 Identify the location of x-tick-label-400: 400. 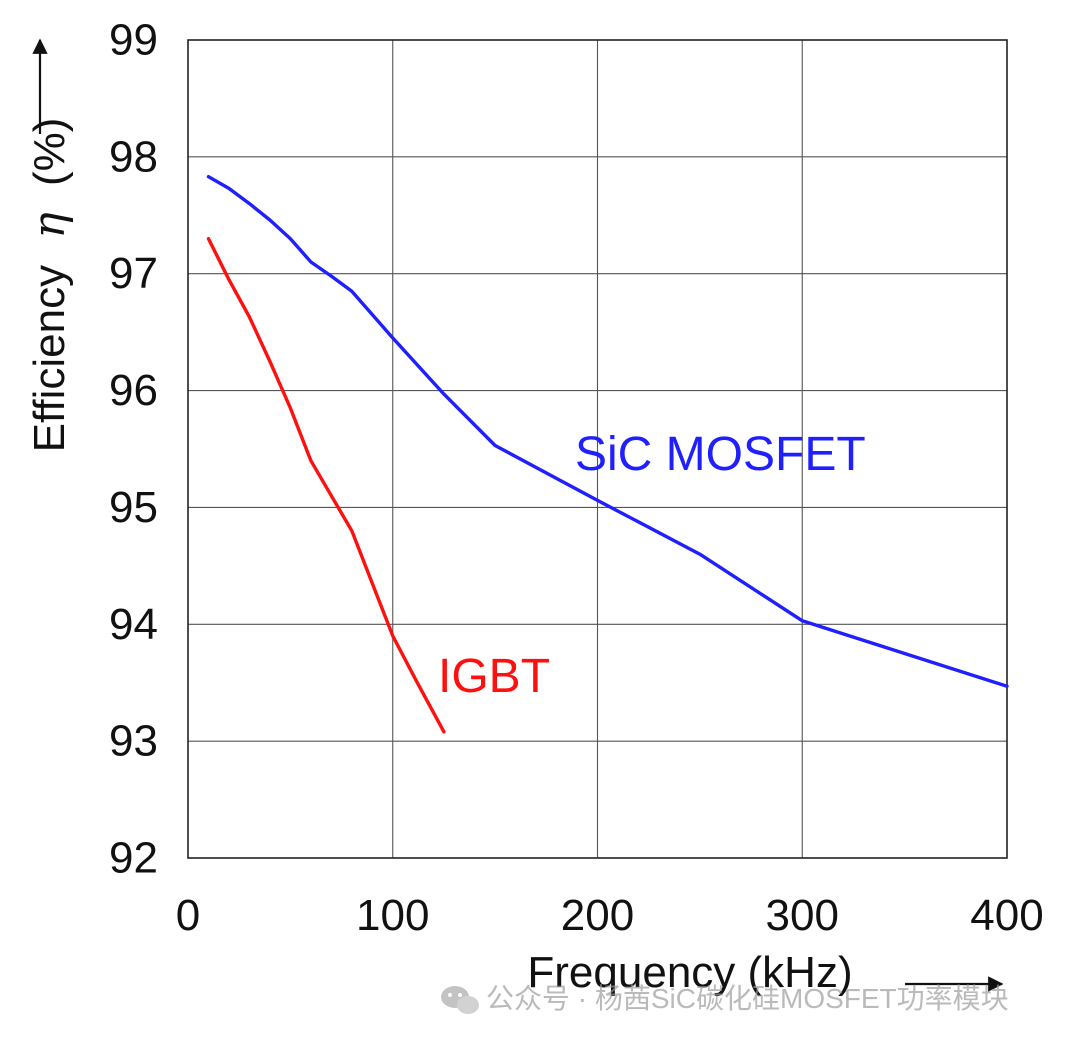
(1006, 915).